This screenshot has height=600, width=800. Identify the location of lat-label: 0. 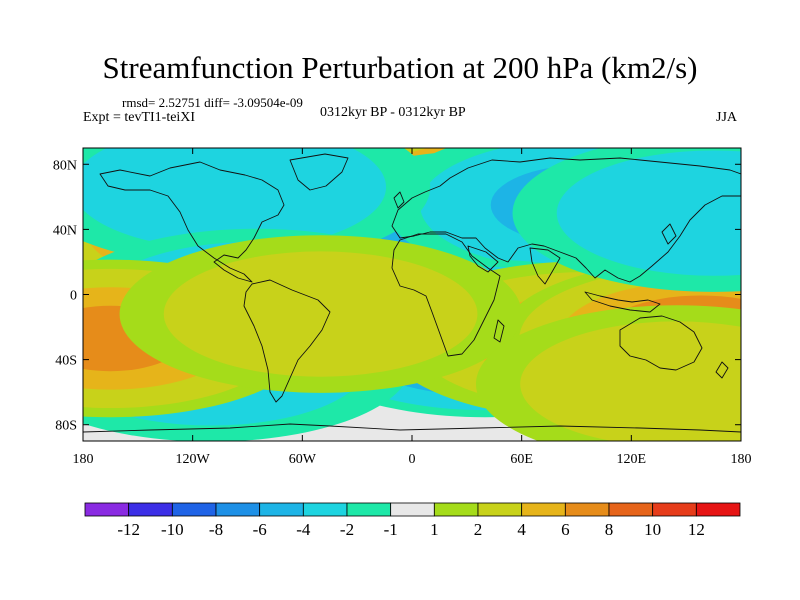
(73, 296).